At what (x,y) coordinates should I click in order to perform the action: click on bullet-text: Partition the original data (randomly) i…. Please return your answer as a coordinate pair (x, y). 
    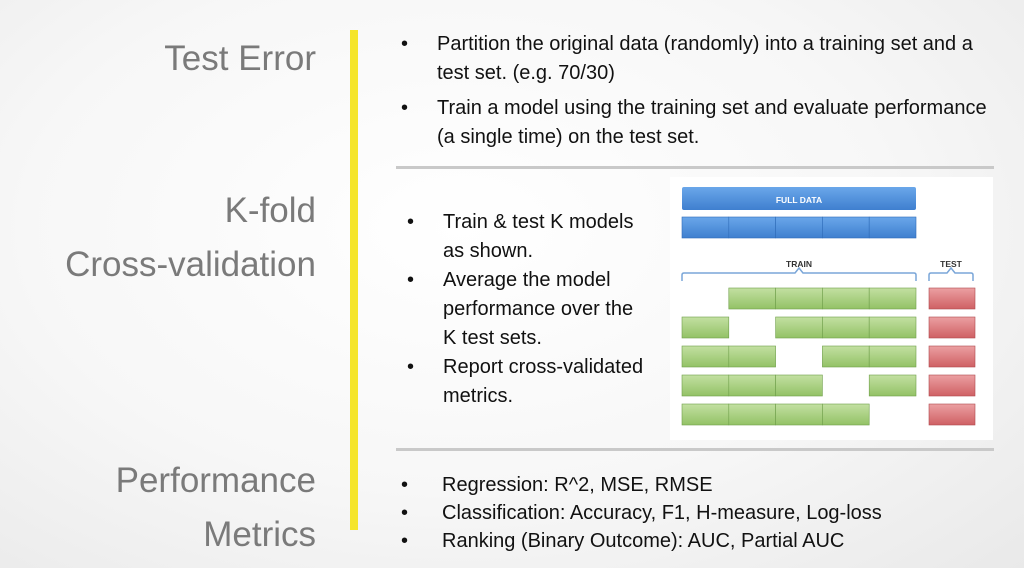
    Looking at the image, I should click on (705, 58).